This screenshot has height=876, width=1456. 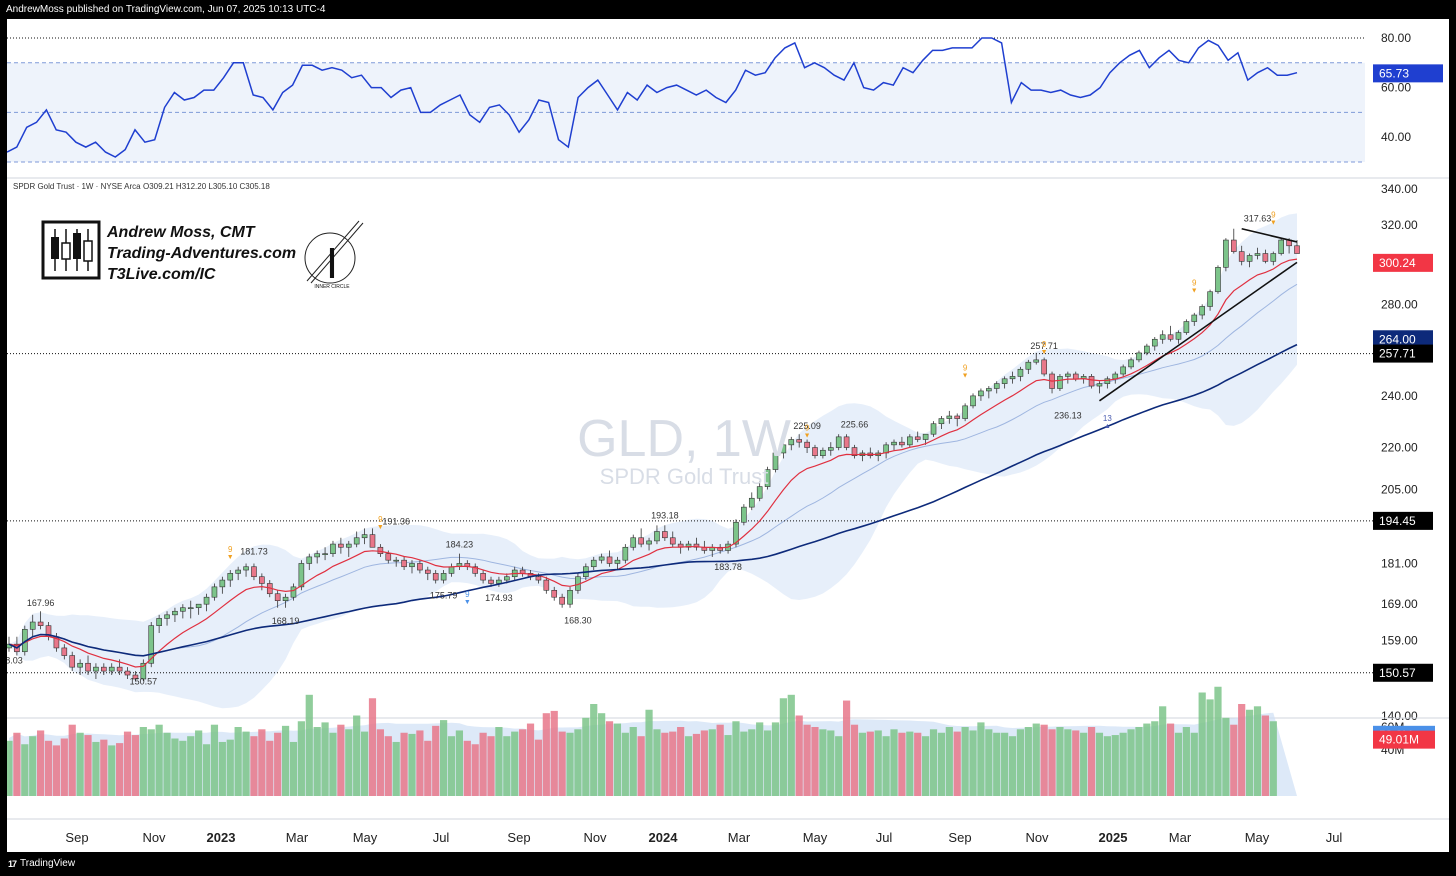 I want to click on author-name: Andrew Moss, CMT, so click(x=181, y=232).